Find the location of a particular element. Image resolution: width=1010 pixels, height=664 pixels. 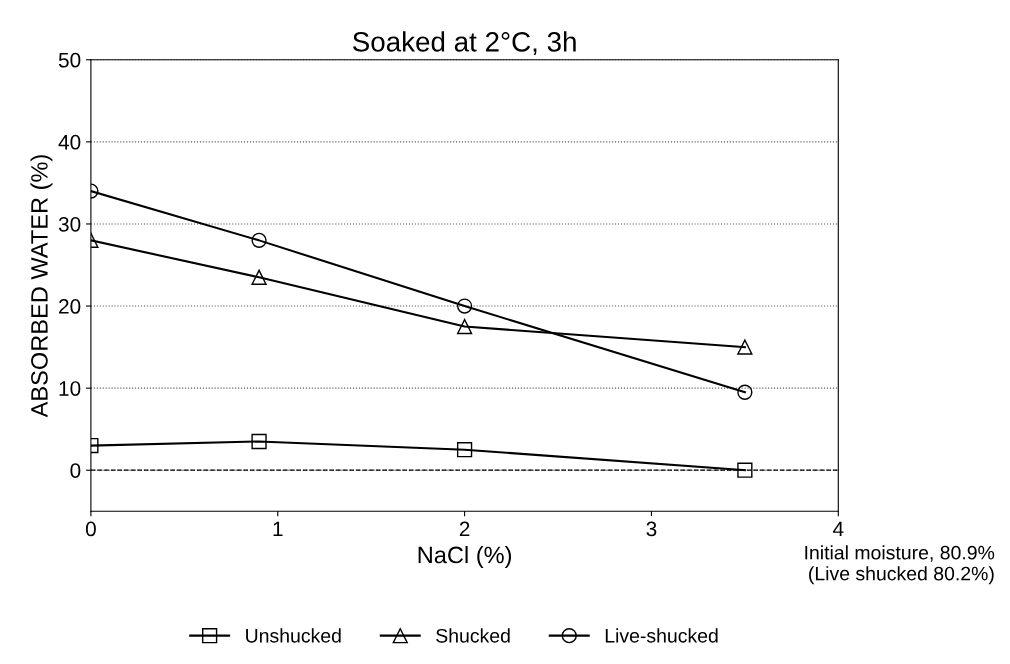

y-tick-label: 30 is located at coordinates (69, 224).